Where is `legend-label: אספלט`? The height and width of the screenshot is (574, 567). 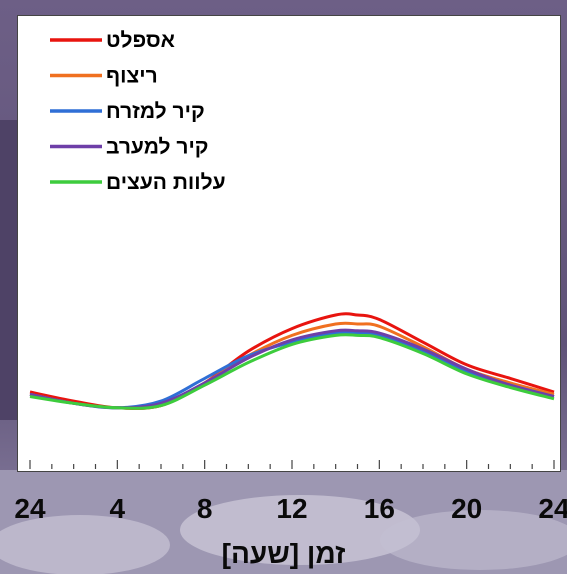
legend-label: אספלט is located at coordinates (140, 40).